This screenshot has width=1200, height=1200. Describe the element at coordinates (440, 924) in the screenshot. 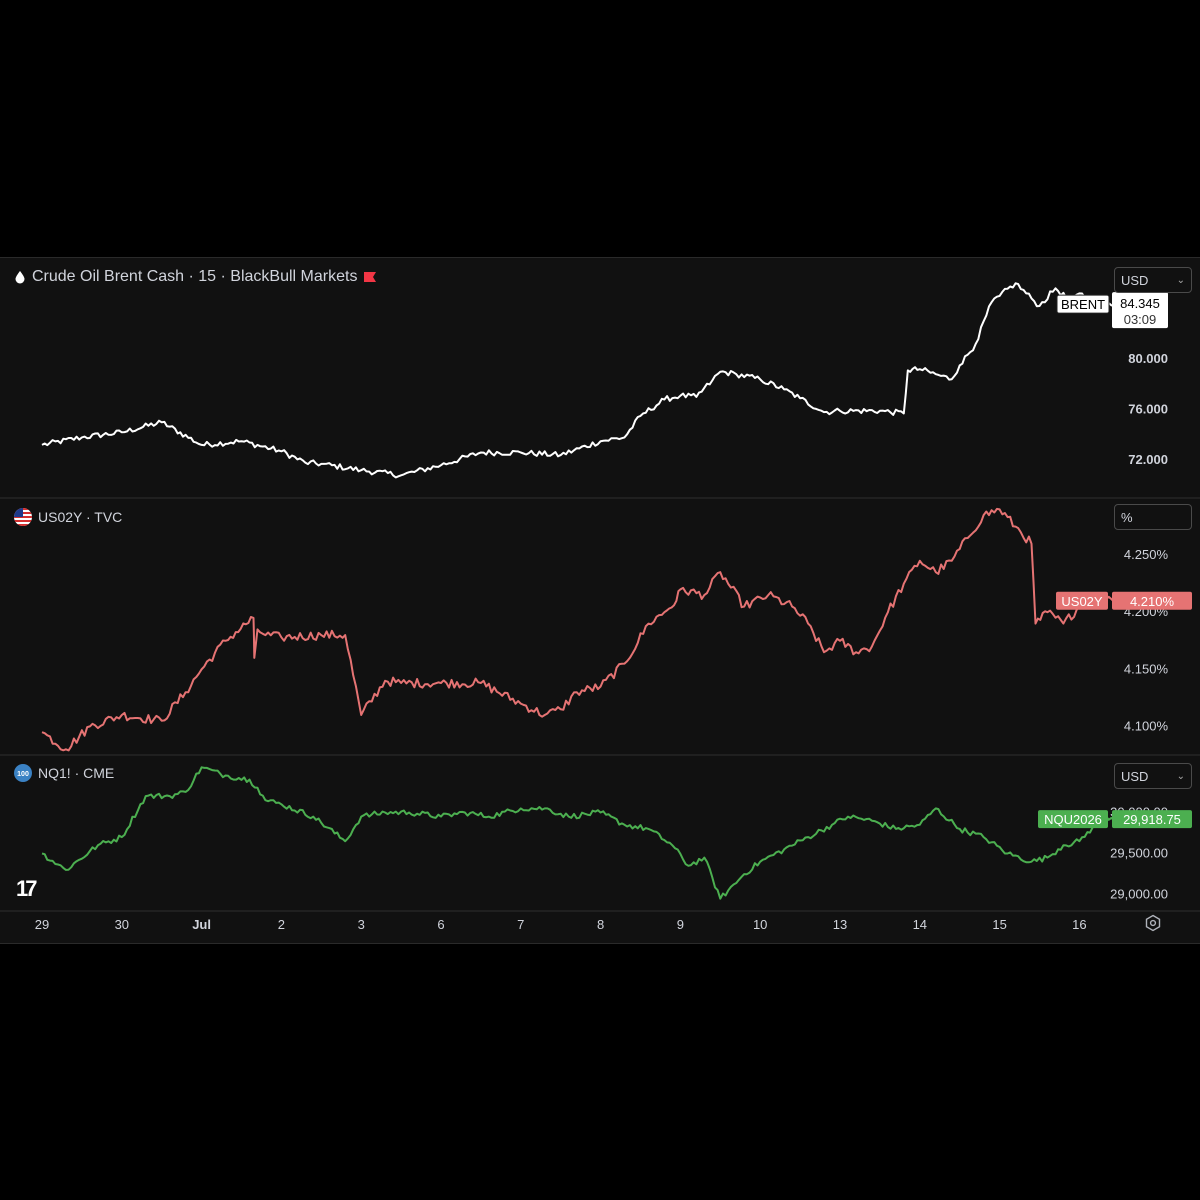

I see `x-tick-label: 6` at that location.